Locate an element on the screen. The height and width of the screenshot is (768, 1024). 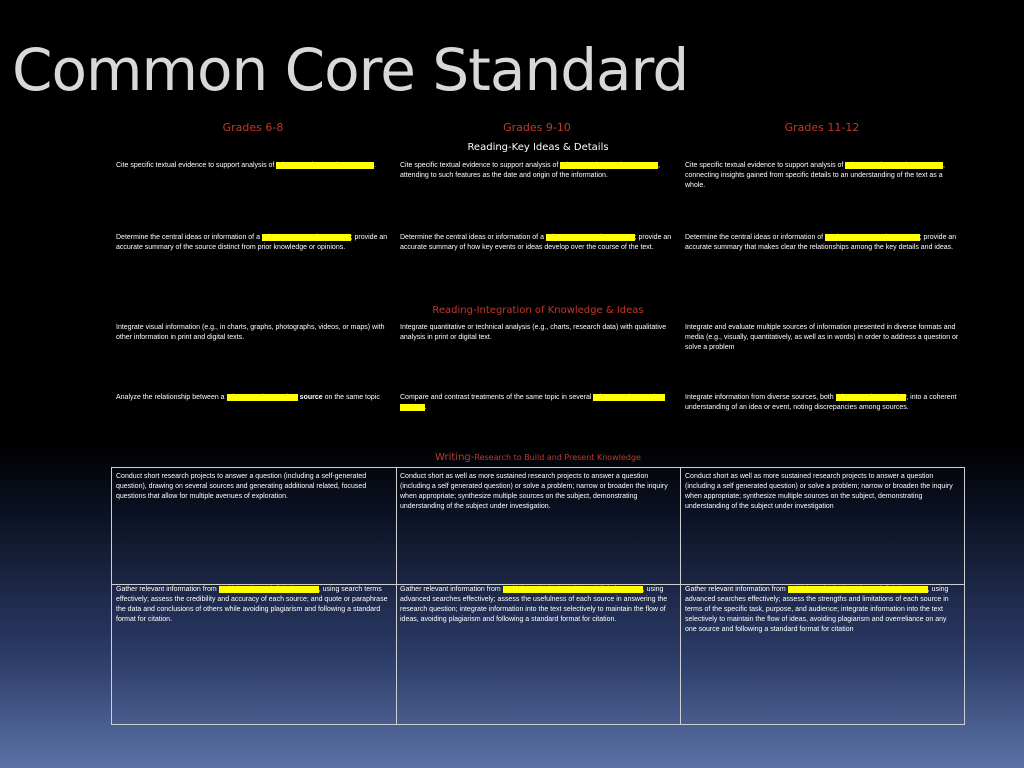
section-heading-rest: Research to Build and Present Knowledge is located at coordinates (557, 457).